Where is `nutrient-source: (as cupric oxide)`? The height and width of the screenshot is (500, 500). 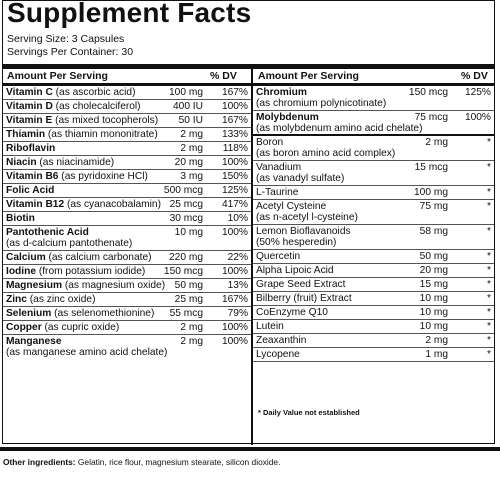 nutrient-source: (as cupric oxide) is located at coordinates (80, 327).